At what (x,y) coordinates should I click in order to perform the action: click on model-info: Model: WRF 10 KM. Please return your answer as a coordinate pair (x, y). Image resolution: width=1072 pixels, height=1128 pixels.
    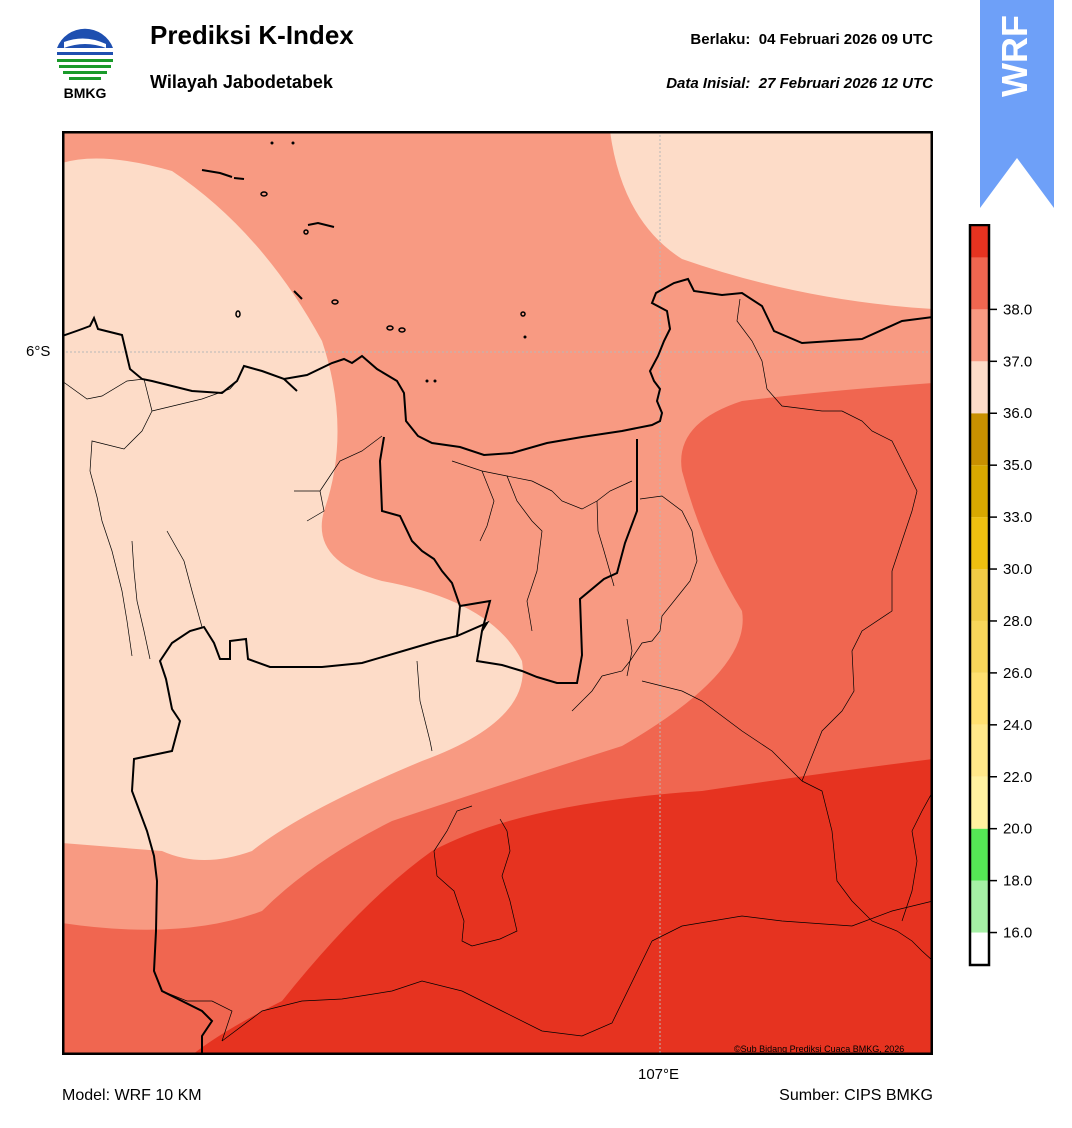
    Looking at the image, I should click on (132, 1095).